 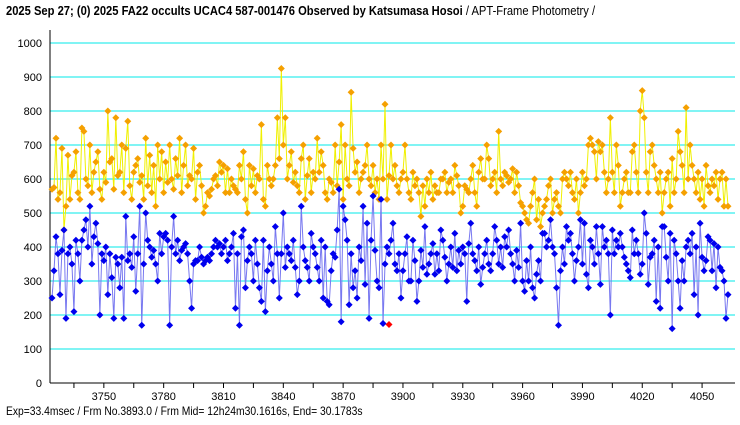 I want to click on y-tick-label: 600, so click(x=33, y=180).